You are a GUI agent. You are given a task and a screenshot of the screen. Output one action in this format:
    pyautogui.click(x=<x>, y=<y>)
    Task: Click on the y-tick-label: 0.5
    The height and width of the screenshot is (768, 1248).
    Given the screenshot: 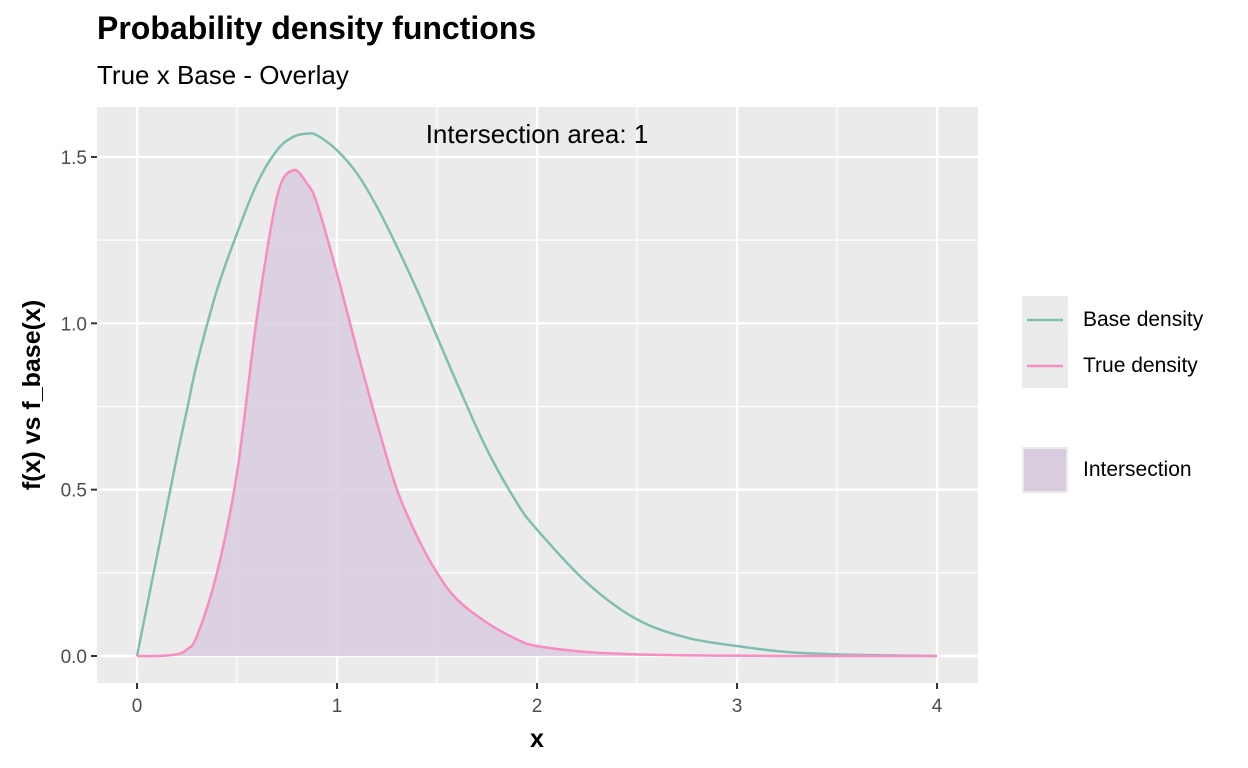 What is the action you would take?
    pyautogui.click(x=74, y=491)
    